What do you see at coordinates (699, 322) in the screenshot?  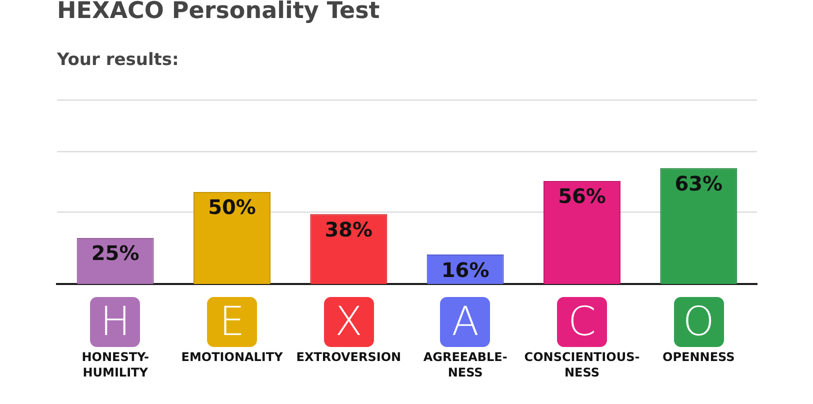 I see `letter-tile-icon: O` at bounding box center [699, 322].